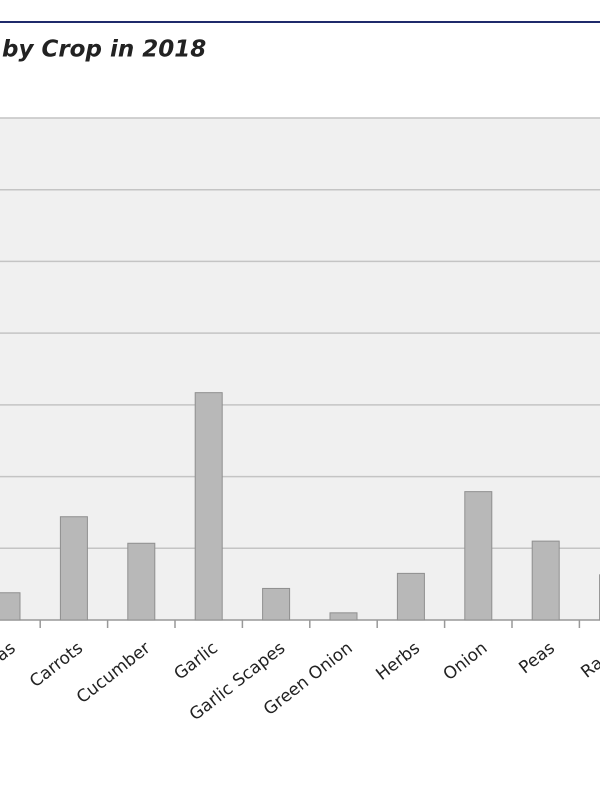 The height and width of the screenshot is (800, 600). What do you see at coordinates (113, 673) in the screenshot?
I see `x-tick-label: Cucumber` at bounding box center [113, 673].